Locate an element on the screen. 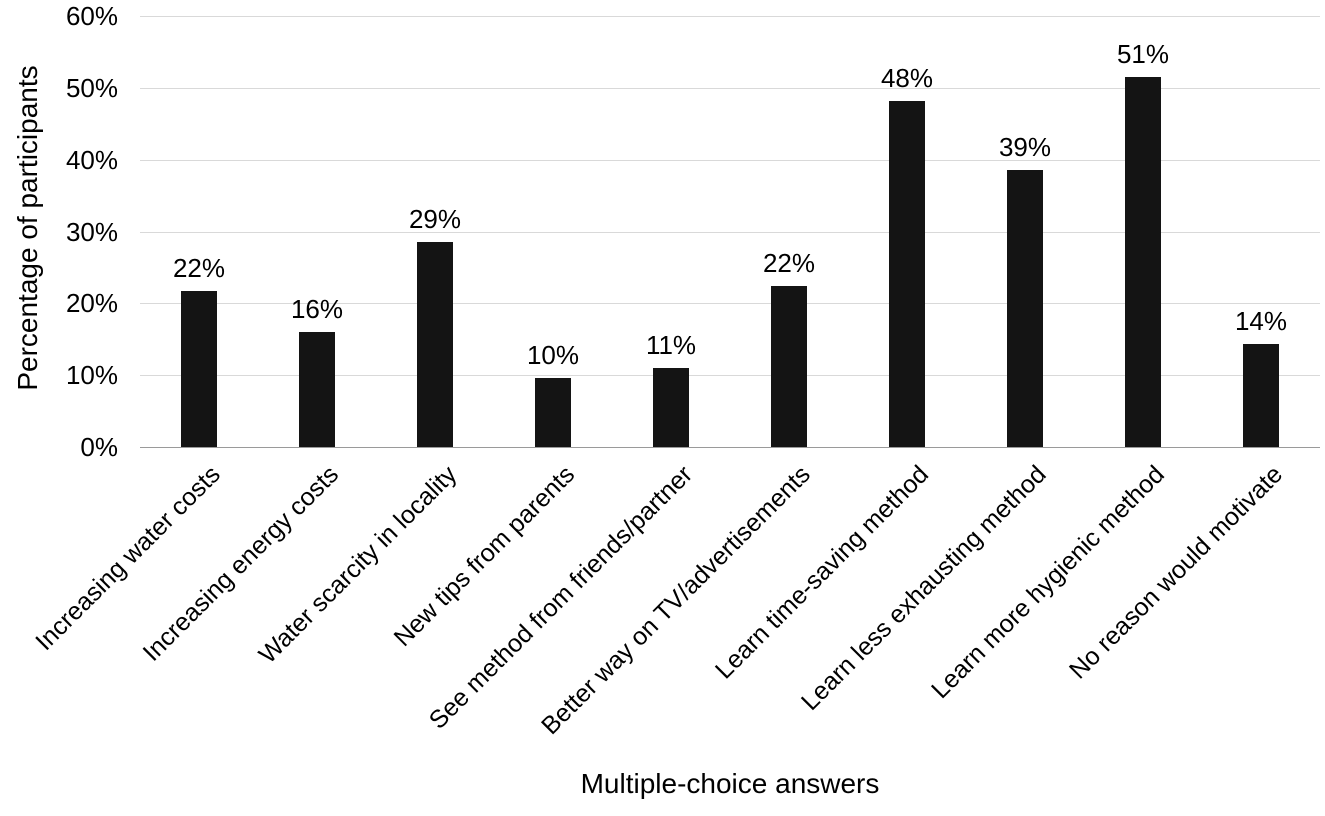 The width and height of the screenshot is (1325, 816). x-category-label: Learn more hygienic method is located at coordinates (1048, 582).